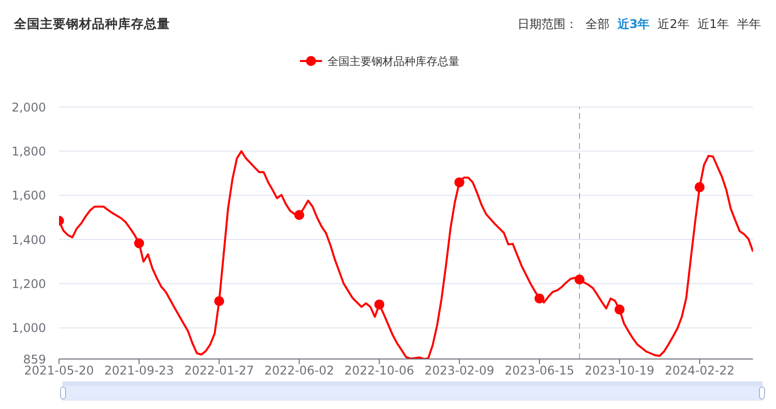 This screenshot has width=776, height=409. What do you see at coordinates (699, 371) in the screenshot?
I see `x-tick-label: 2024-02-22` at bounding box center [699, 371].